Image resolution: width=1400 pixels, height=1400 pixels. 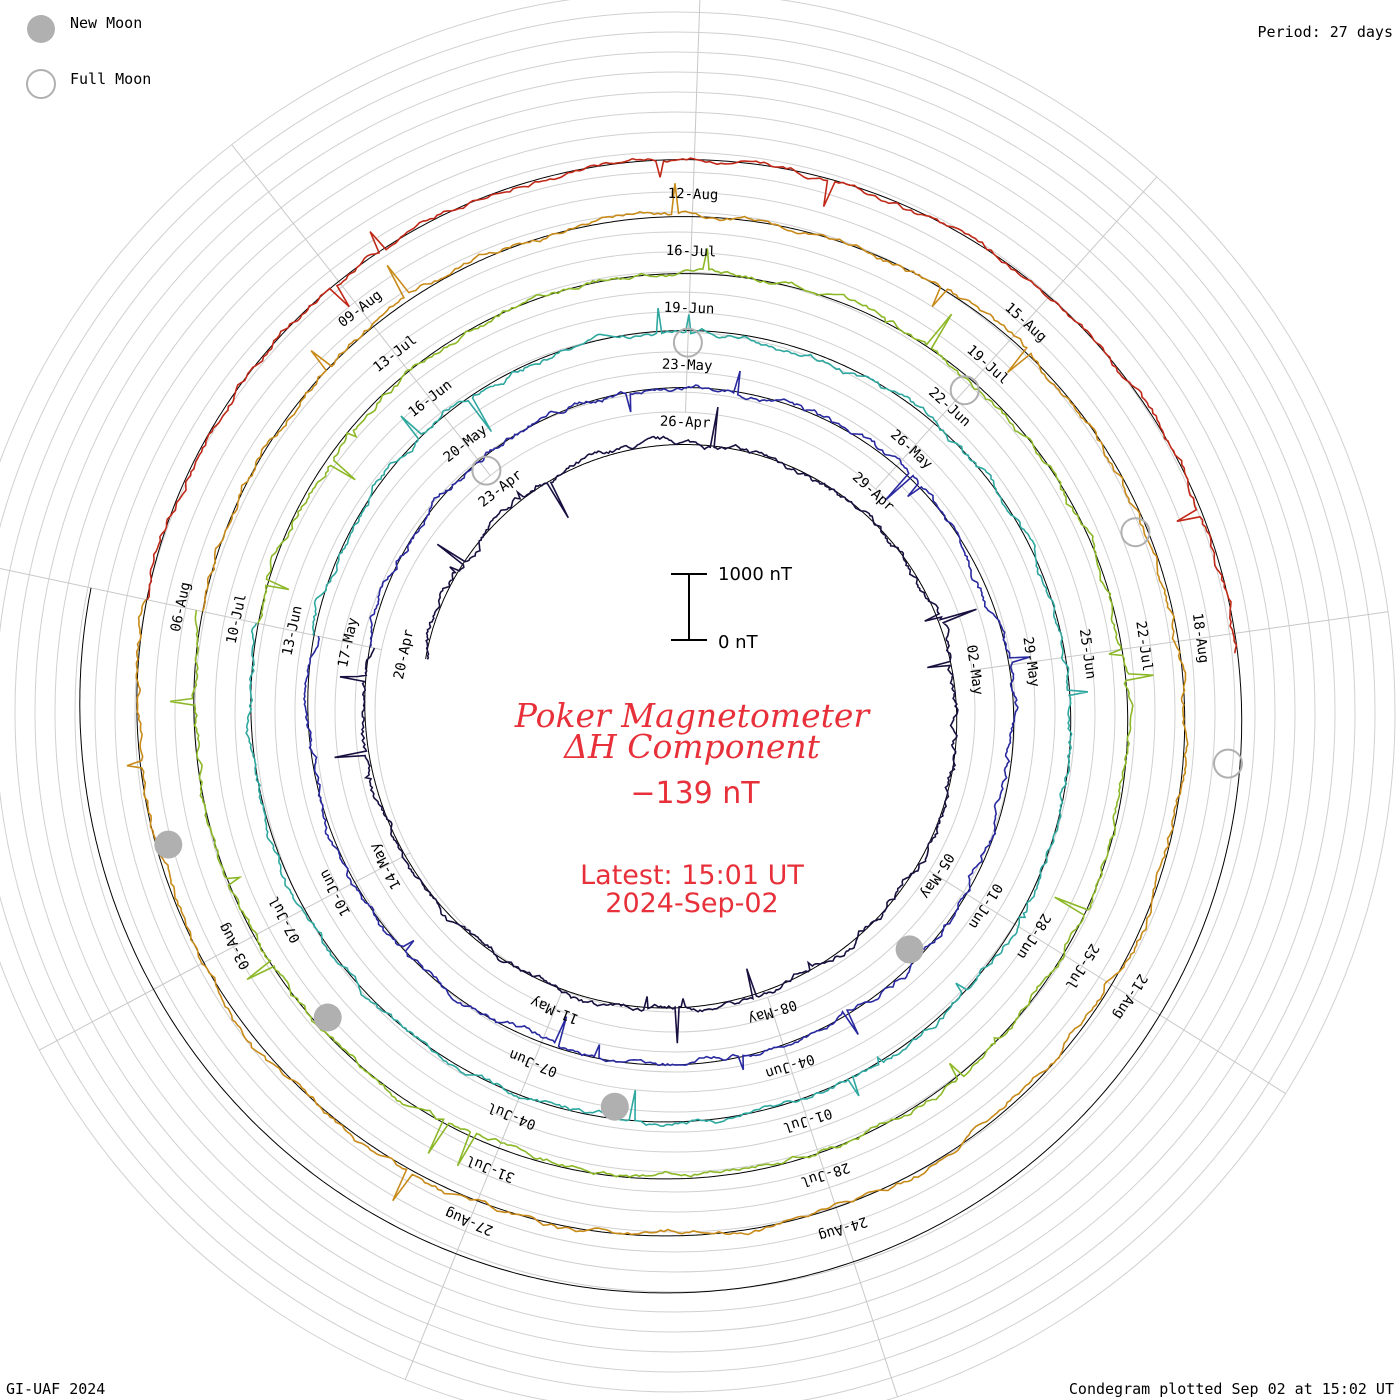 What do you see at coordinates (41, 57) in the screenshot?
I see `legend-markers` at bounding box center [41, 57].